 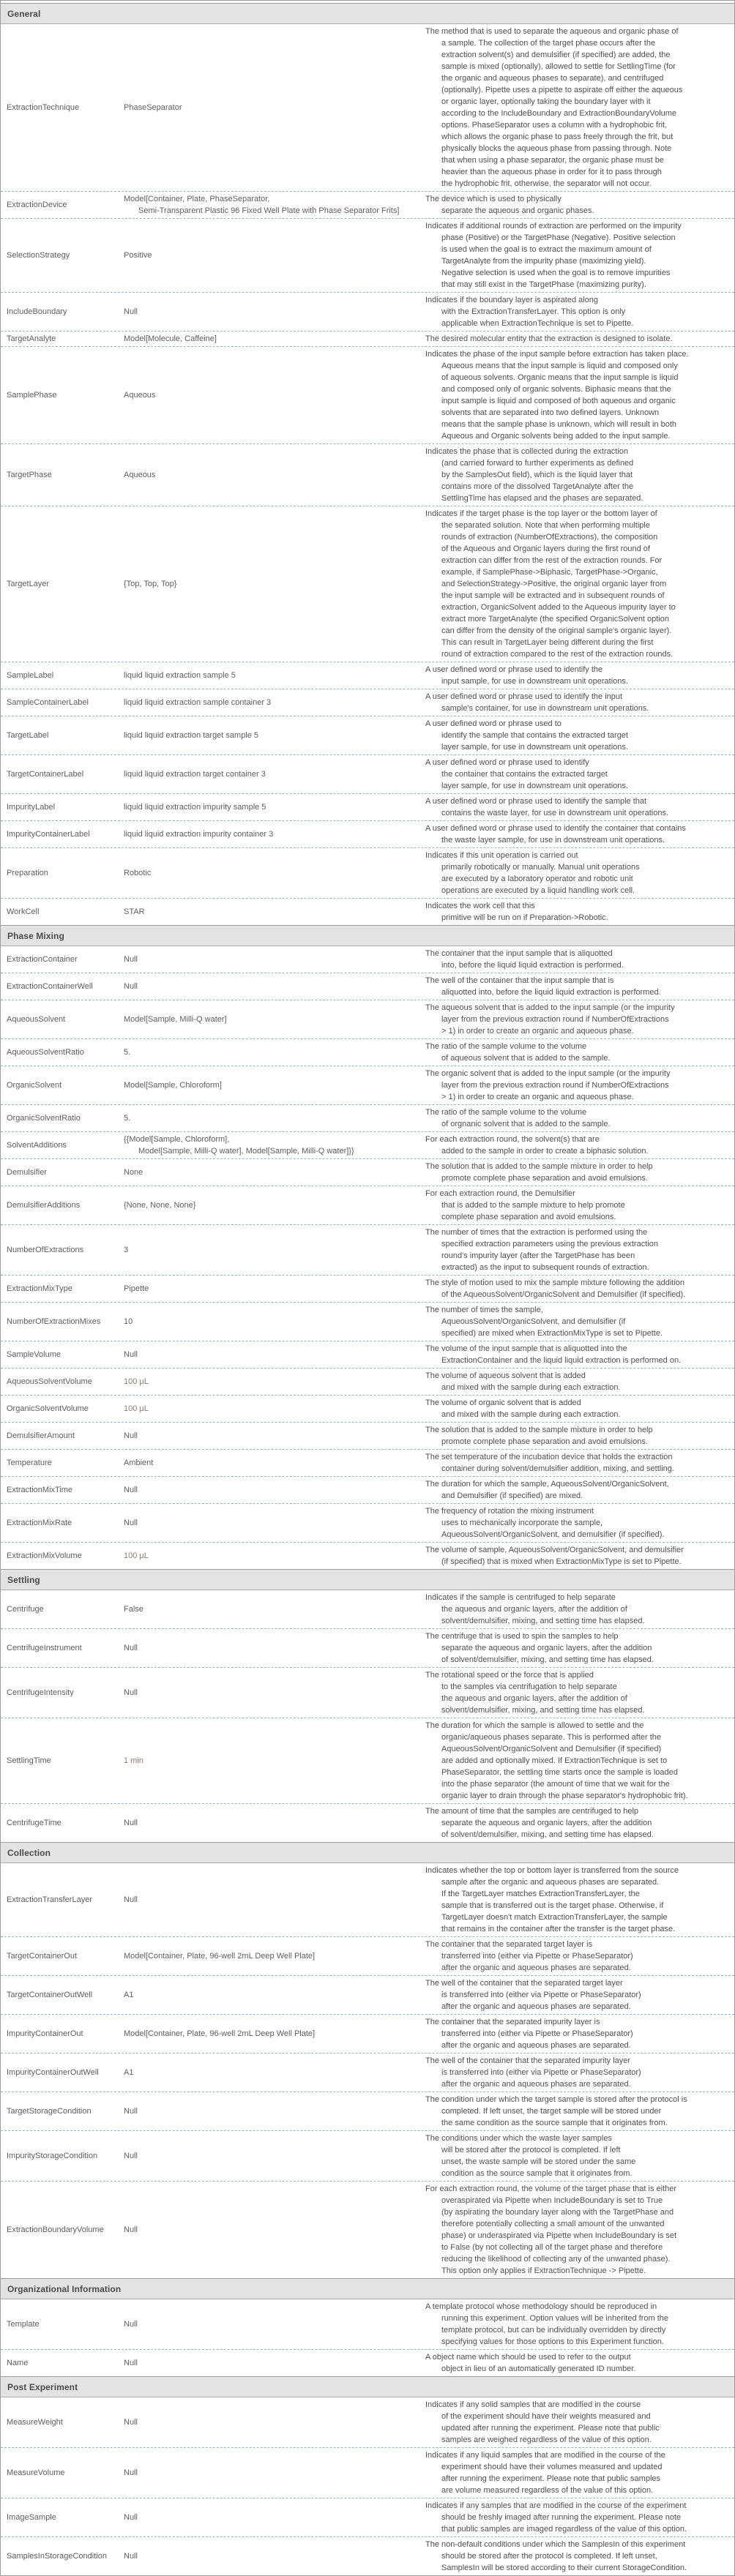 What do you see at coordinates (368, 1852) in the screenshot?
I see `section-header: Collection` at bounding box center [368, 1852].